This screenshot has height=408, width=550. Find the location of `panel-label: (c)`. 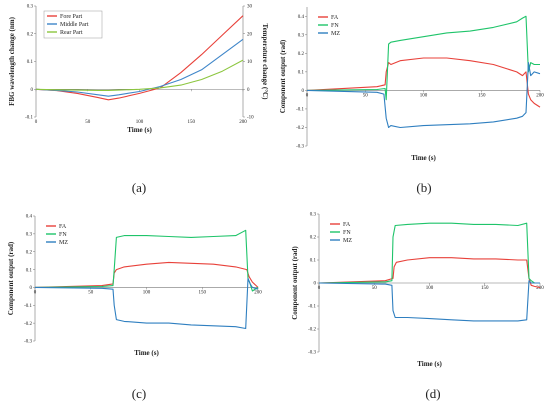

panel-label: (c) is located at coordinates (139, 393).